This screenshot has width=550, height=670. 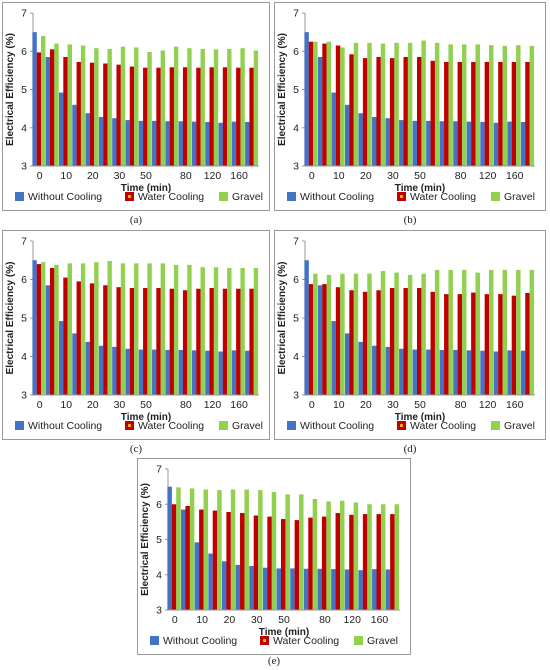 I want to click on x-tick-label: 50, so click(x=420, y=176).